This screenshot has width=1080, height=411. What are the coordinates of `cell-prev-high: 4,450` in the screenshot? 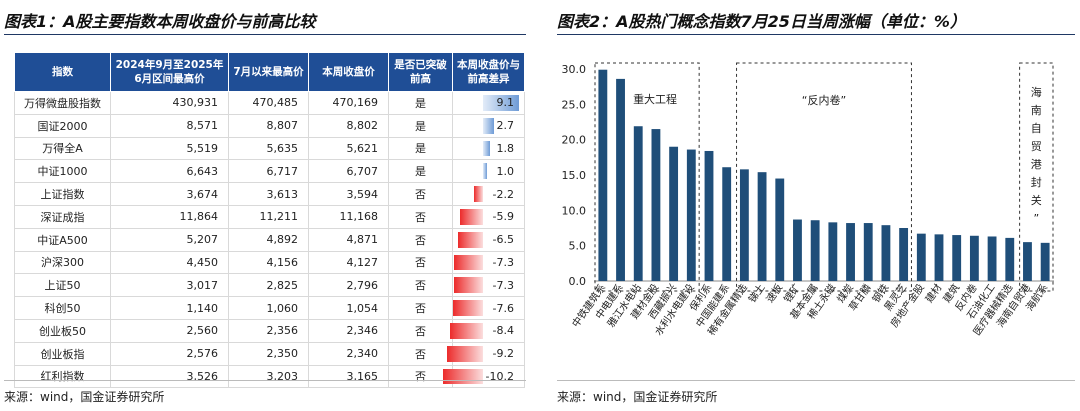 It's located at (169, 262).